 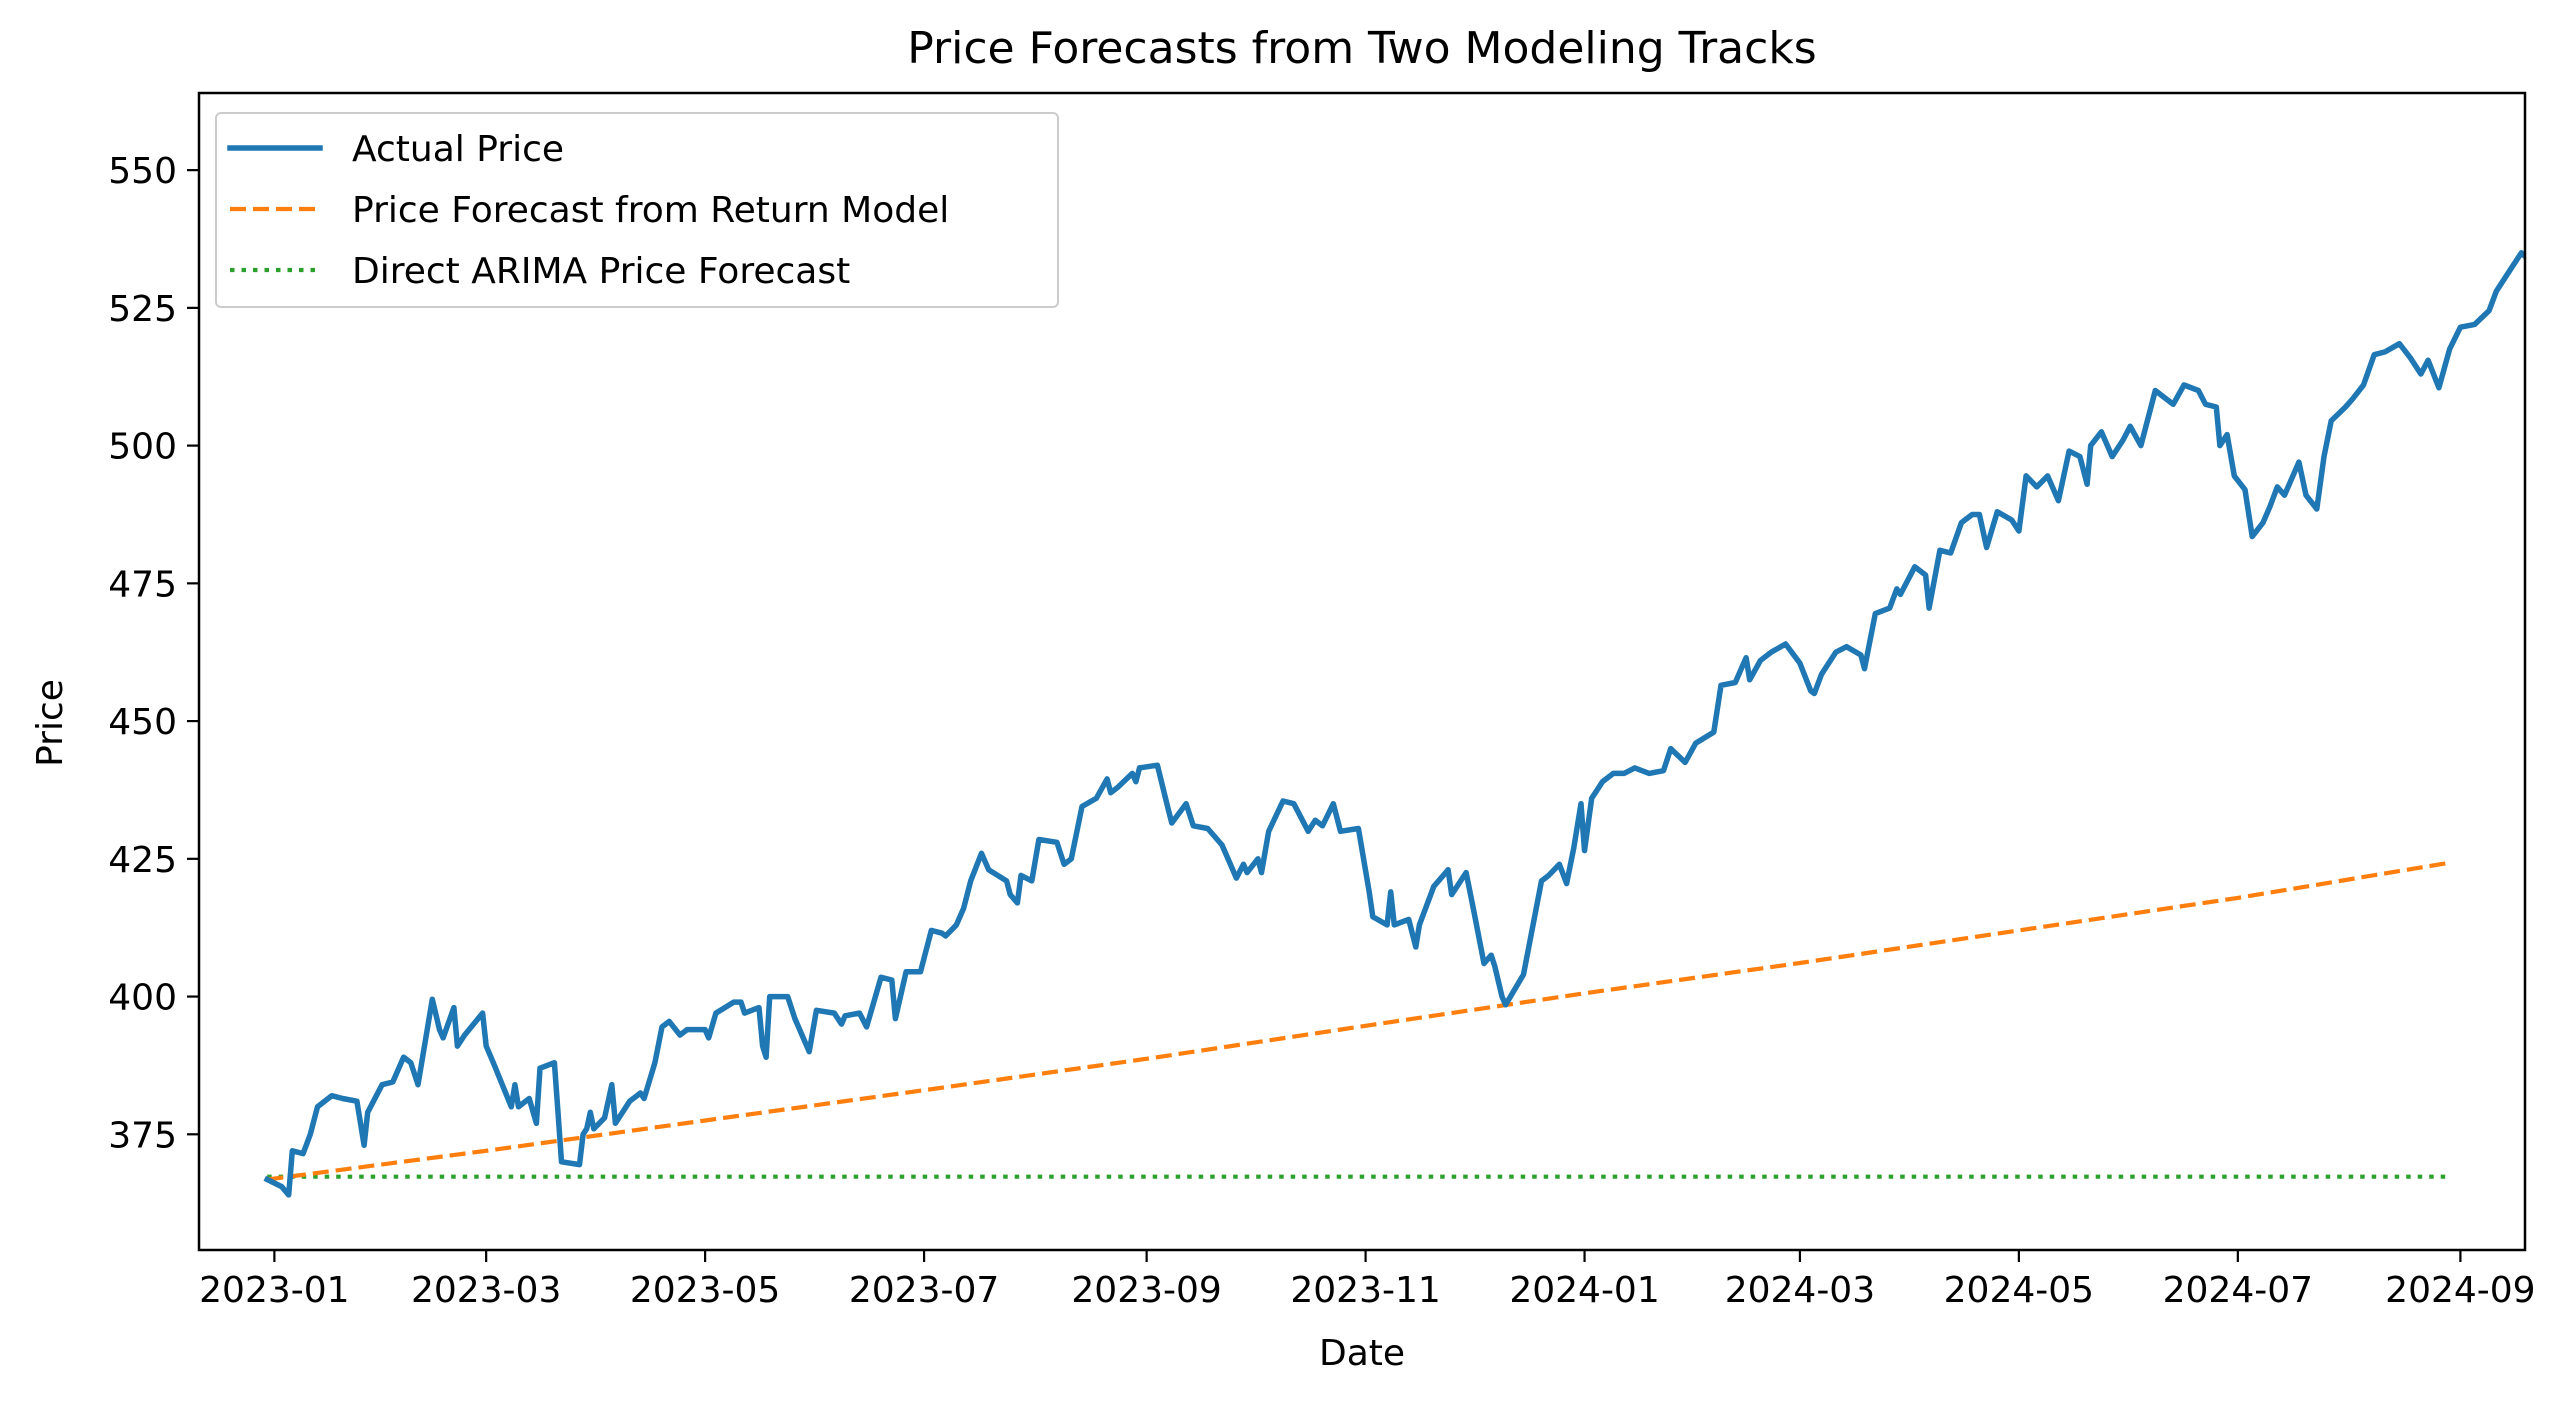 What do you see at coordinates (142, 860) in the screenshot?
I see `y-tick-label: 425` at bounding box center [142, 860].